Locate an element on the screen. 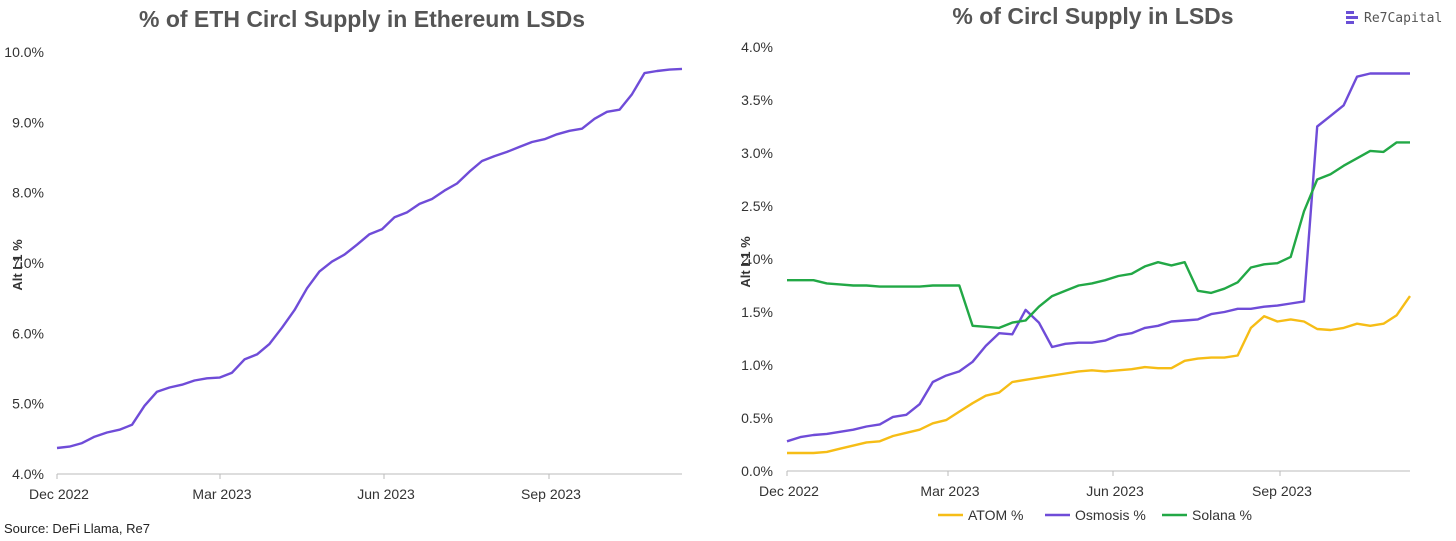 The height and width of the screenshot is (541, 1456). y-tick-label: 2.5% is located at coordinates (757, 206).